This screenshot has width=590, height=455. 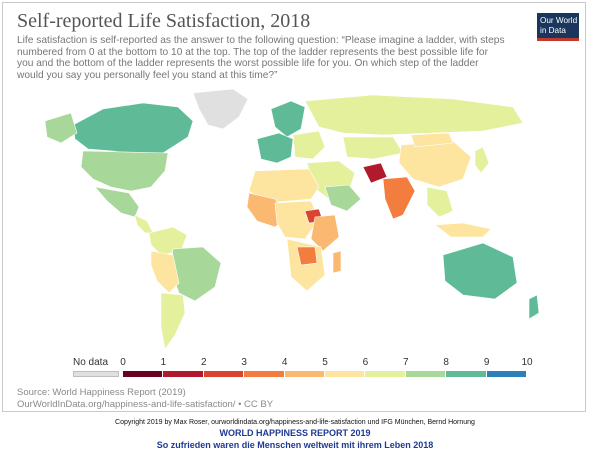 What do you see at coordinates (295, 433) in the screenshot?
I see `report-title: WORLD HAPPINESS REPORT 2019` at bounding box center [295, 433].